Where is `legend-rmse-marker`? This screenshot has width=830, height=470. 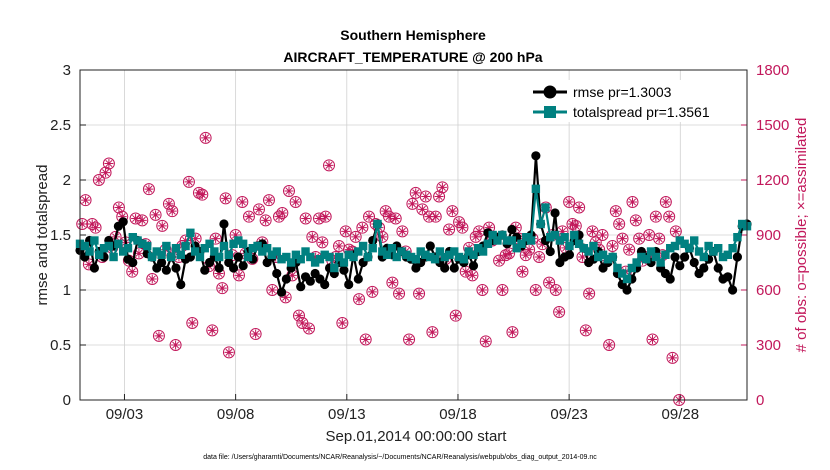 legend-rmse-marker is located at coordinates (550, 92).